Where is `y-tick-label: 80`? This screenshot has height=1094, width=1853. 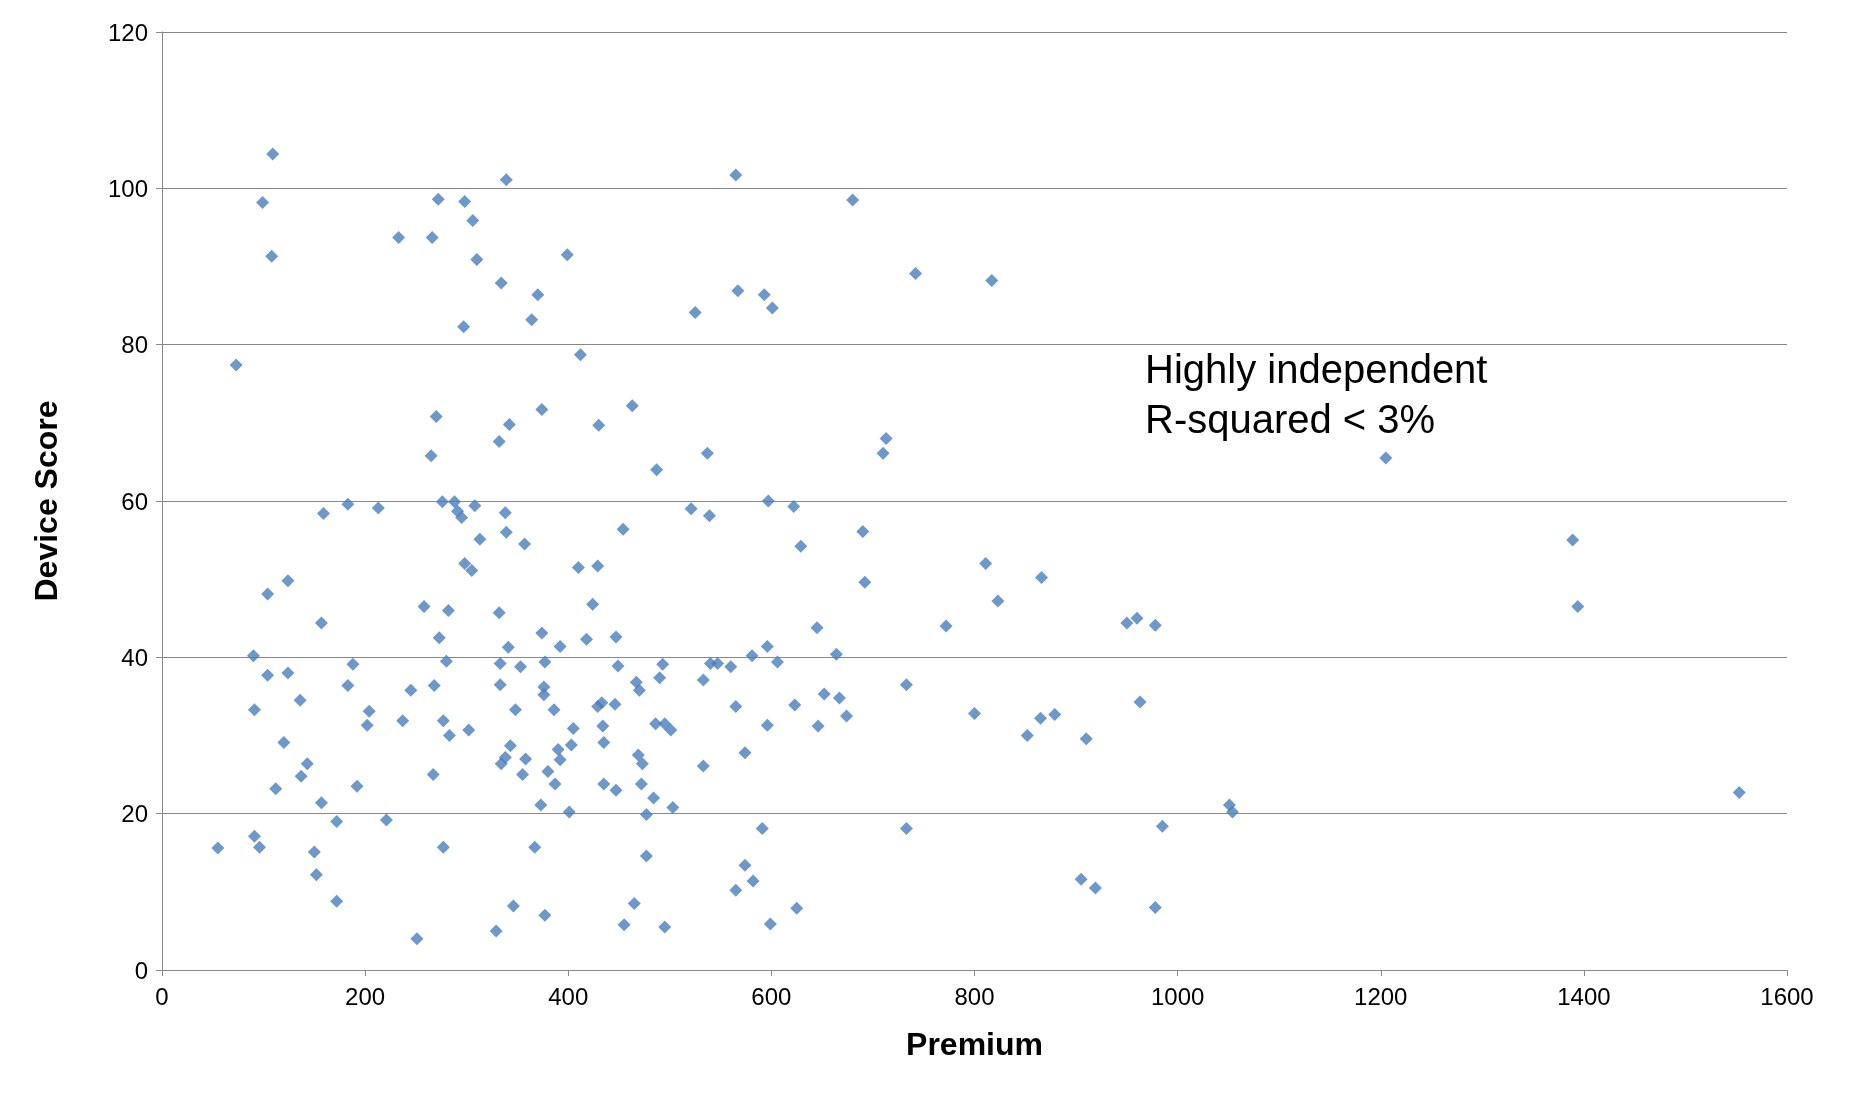 y-tick-label: 80 is located at coordinates (134, 345).